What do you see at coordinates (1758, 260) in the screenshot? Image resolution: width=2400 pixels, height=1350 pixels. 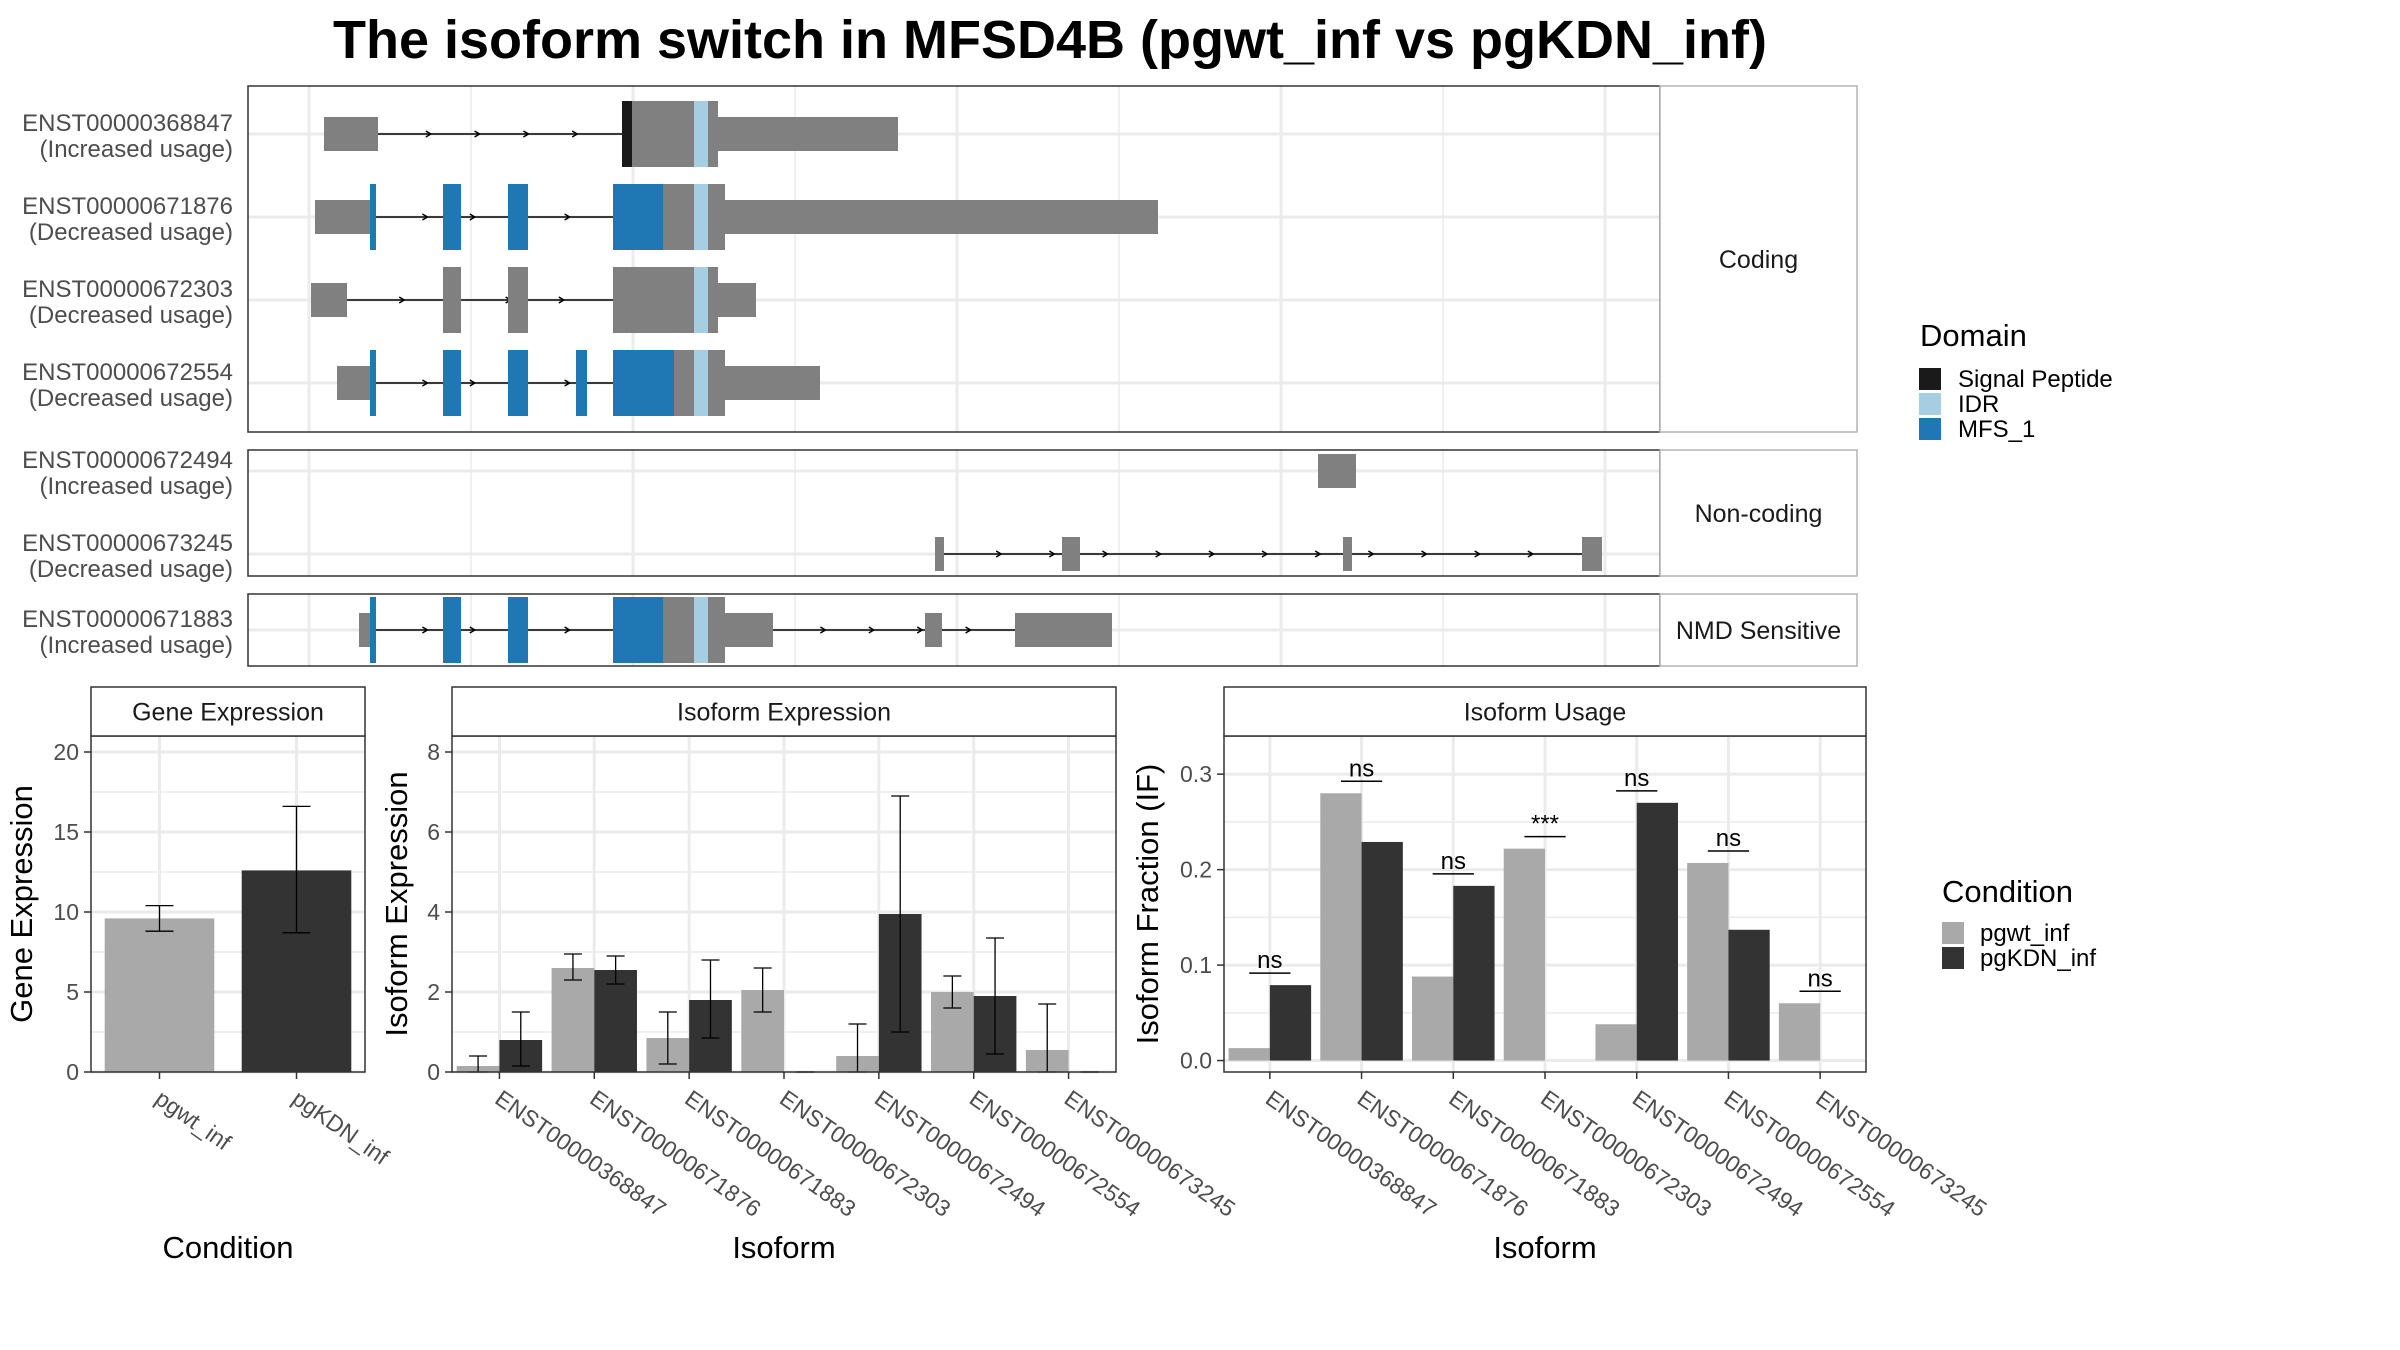 I see `structure-strip-label: Coding` at bounding box center [1758, 260].